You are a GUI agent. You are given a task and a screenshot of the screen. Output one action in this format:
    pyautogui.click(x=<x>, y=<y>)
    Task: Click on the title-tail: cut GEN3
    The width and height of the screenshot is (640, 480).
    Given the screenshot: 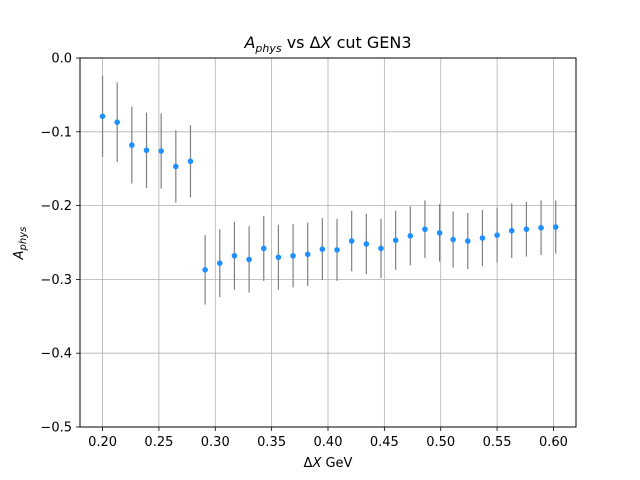 What is the action you would take?
    pyautogui.click(x=372, y=42)
    